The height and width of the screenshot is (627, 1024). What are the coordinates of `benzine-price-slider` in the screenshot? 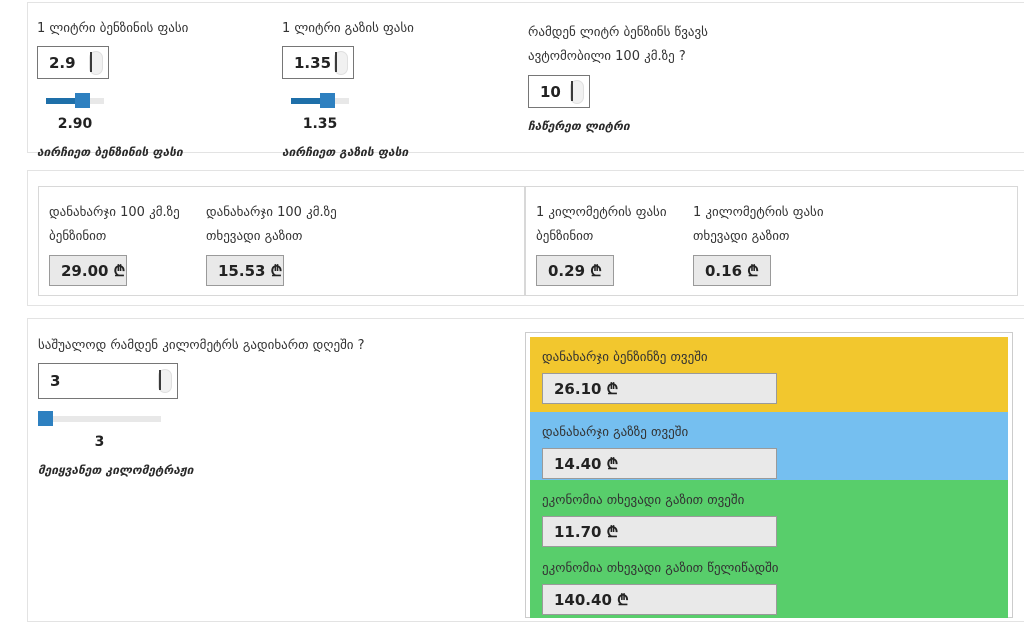 It's located at (75, 100).